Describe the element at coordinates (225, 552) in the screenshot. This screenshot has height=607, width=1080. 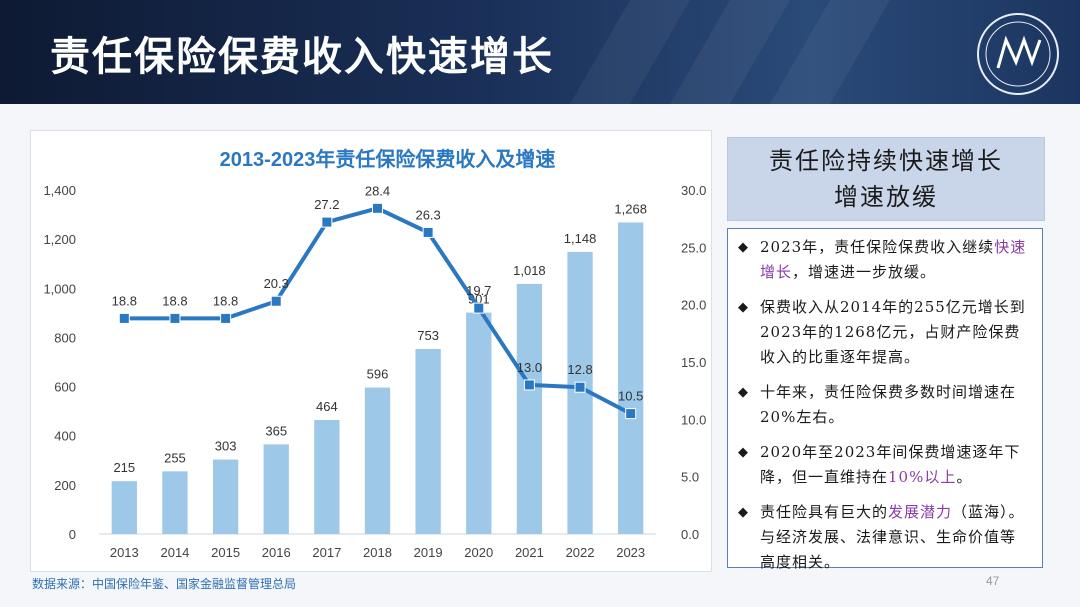
I see `x-axis-tick-label: 2015` at that location.